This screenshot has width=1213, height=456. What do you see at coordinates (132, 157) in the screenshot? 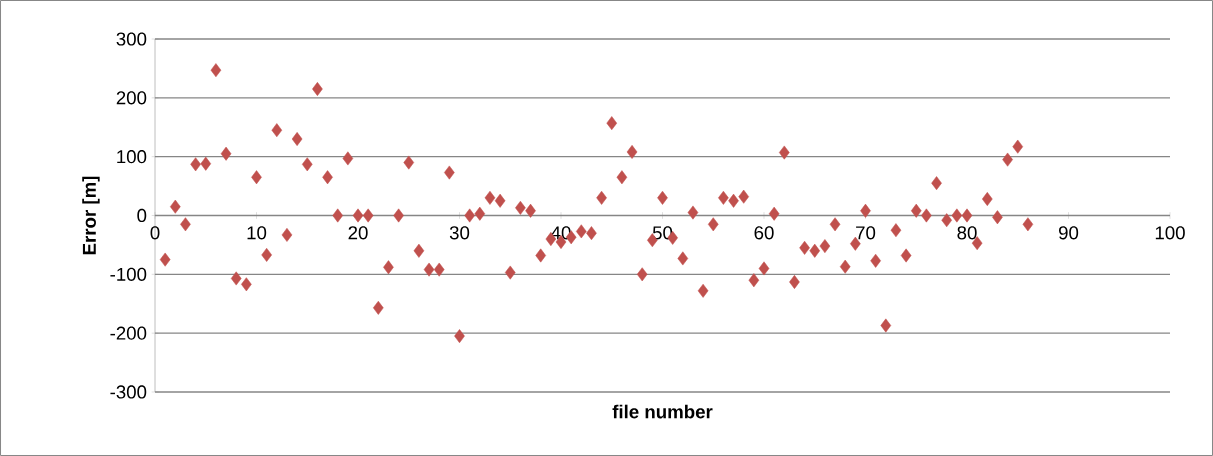
I see `y-tick-label: 100` at bounding box center [132, 157].